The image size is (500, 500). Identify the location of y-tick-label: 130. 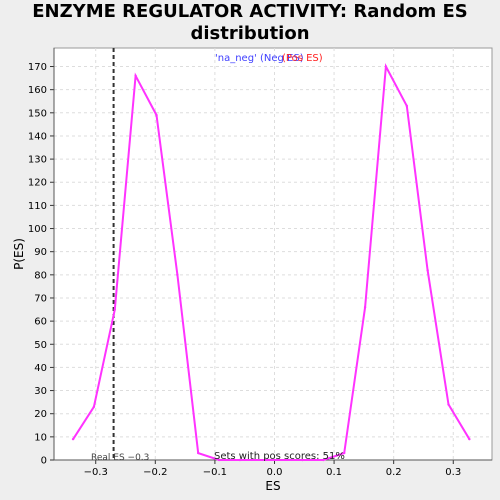
(37, 160).